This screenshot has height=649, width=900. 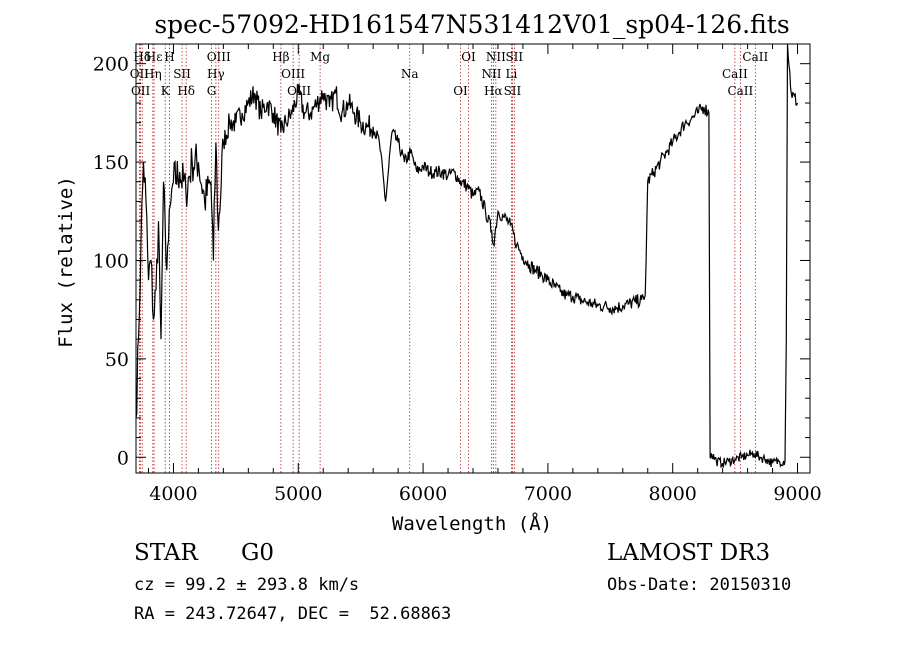 What do you see at coordinates (169, 57) in the screenshot?
I see `spectral-line-label: H` at bounding box center [169, 57].